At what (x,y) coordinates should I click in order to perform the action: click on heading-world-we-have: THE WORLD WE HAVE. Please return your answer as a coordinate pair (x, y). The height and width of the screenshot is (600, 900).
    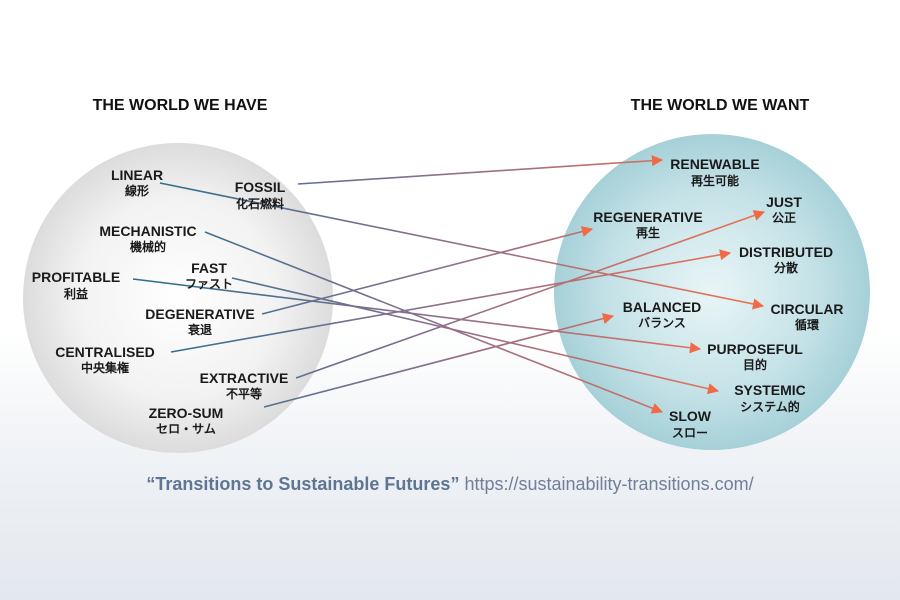
    Looking at the image, I should click on (180, 105).